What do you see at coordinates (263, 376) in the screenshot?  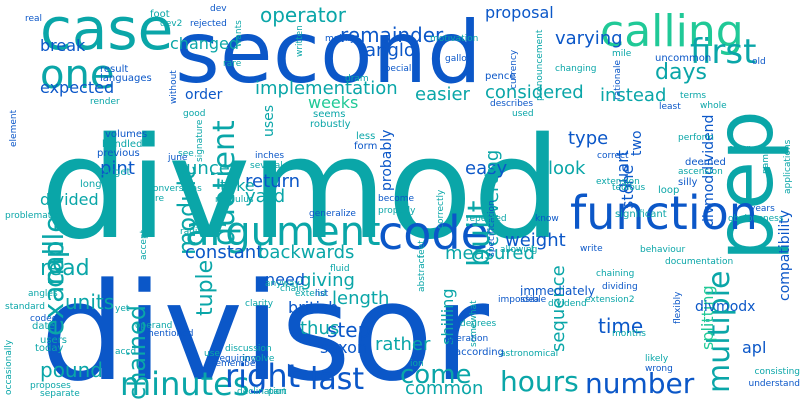 I see `word-right: right` at bounding box center [263, 376].